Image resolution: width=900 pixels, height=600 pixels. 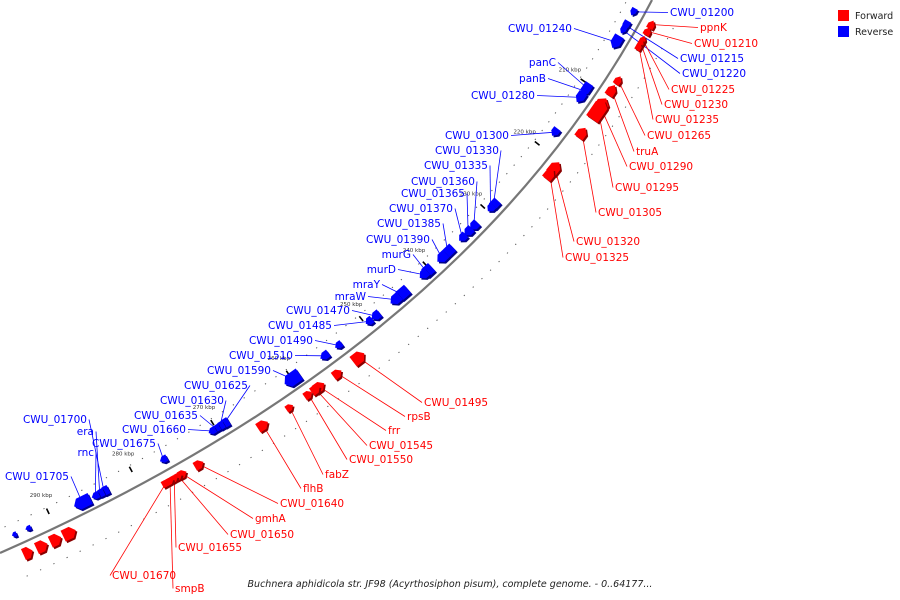 What do you see at coordinates (396, 255) in the screenshot?
I see `gene-label: murG` at bounding box center [396, 255].